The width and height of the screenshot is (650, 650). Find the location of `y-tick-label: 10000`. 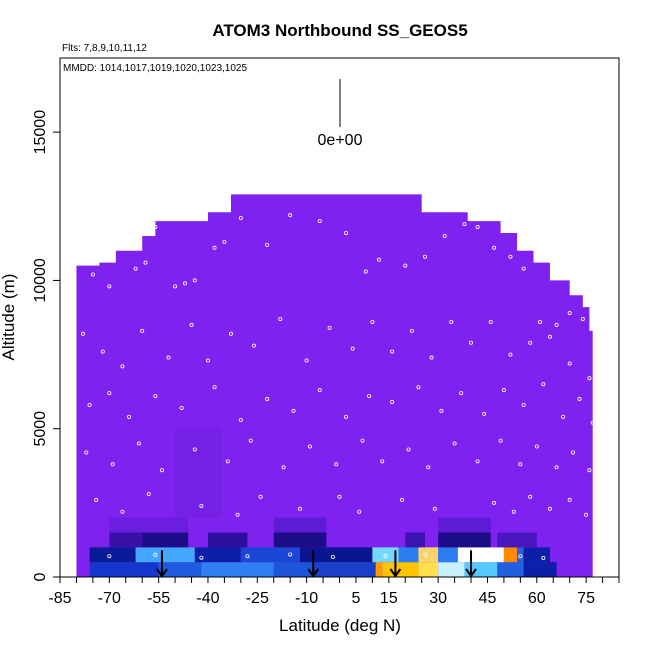

y-tick-label: 10000 is located at coordinates (40, 280).